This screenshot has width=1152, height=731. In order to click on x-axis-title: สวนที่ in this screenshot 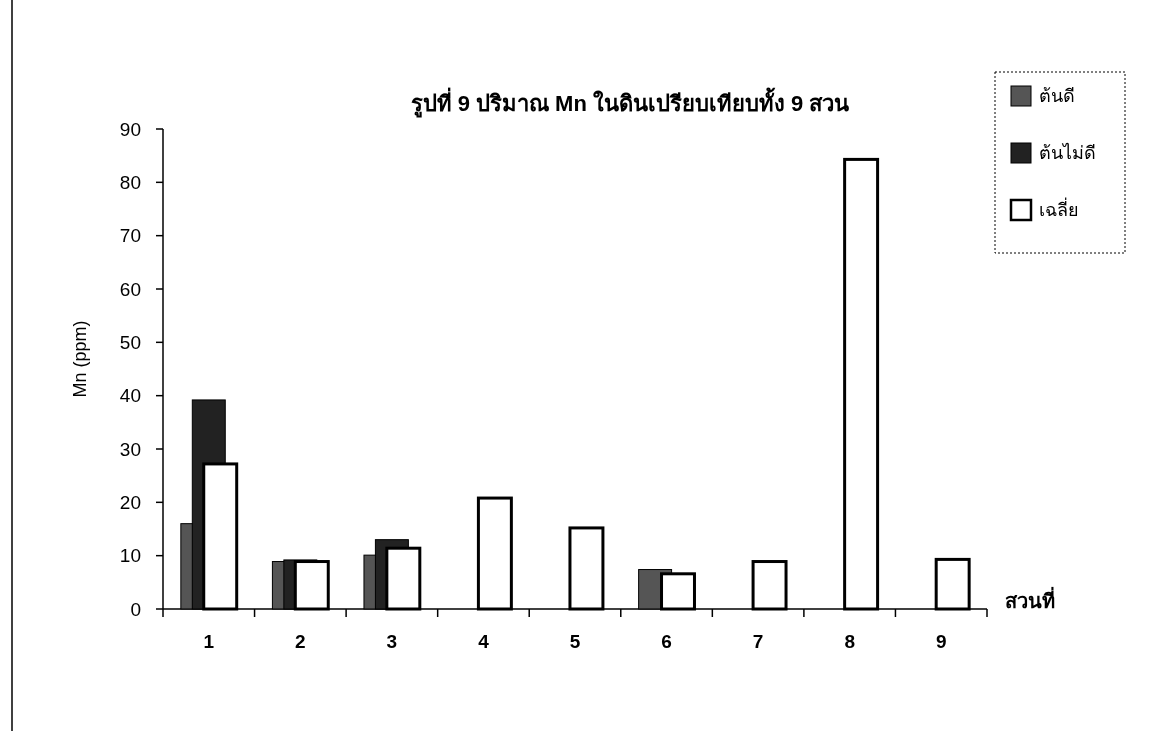, I will do `click(1030, 599)`.